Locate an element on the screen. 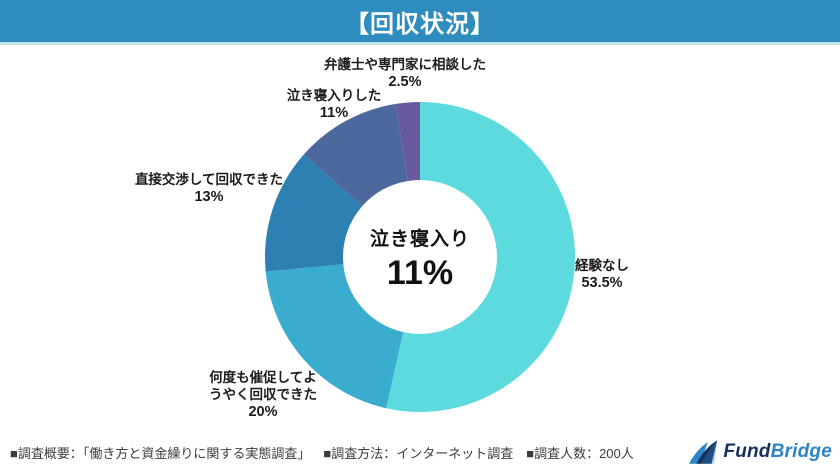 The image size is (840, 472). logo-text-bridge: Bridge is located at coordinates (801, 451).